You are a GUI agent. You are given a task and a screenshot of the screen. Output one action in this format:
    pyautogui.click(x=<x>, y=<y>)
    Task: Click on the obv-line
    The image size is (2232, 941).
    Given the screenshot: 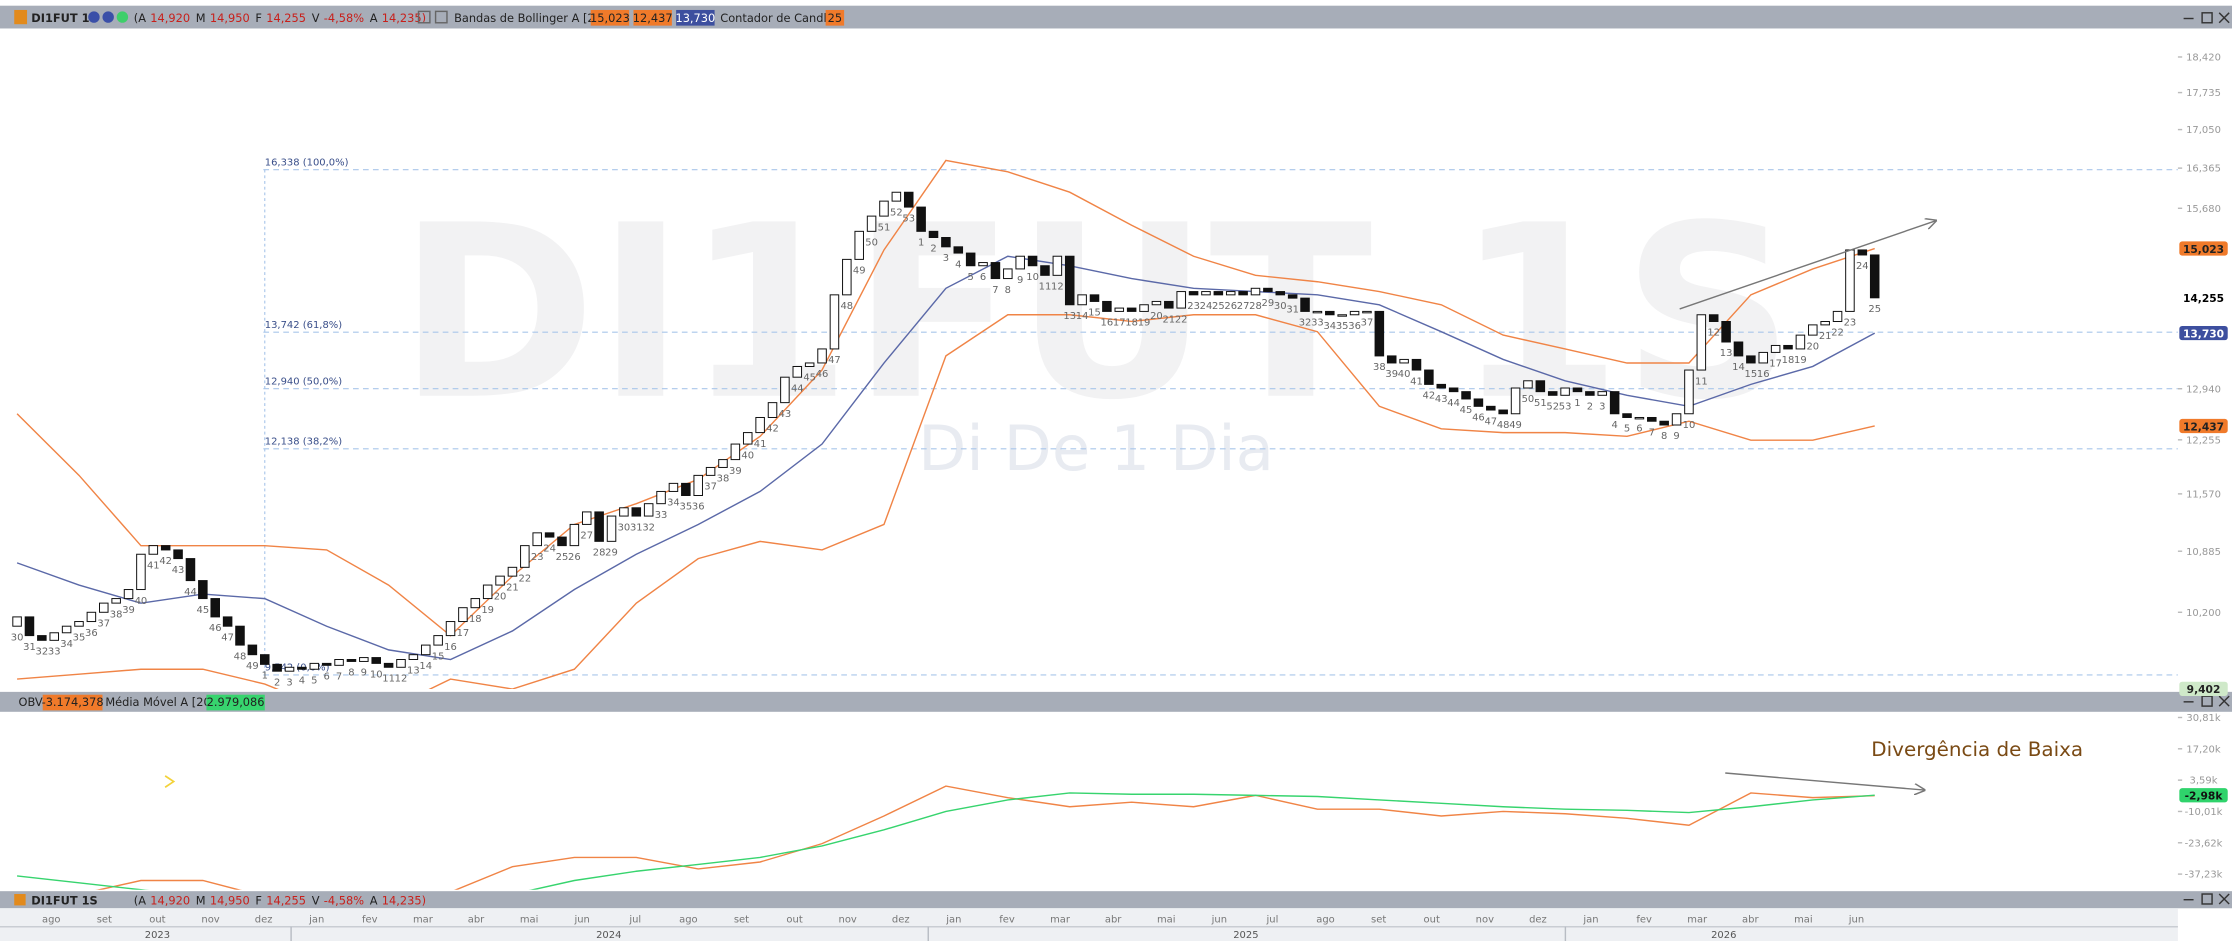 What is the action you would take?
    pyautogui.click(x=985, y=837)
    